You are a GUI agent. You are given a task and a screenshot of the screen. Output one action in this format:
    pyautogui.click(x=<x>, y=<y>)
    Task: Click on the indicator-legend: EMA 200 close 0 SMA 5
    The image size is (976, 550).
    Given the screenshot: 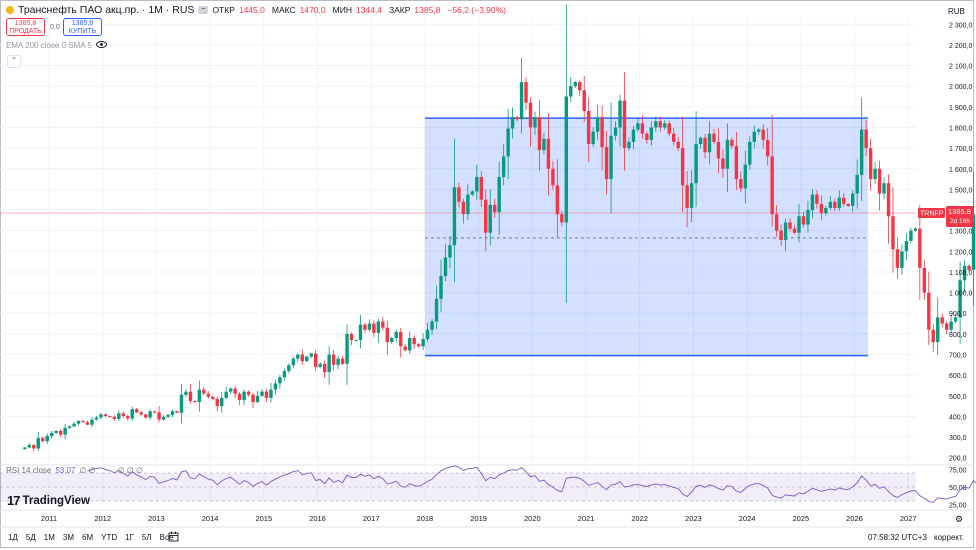 What is the action you would take?
    pyautogui.click(x=56, y=45)
    